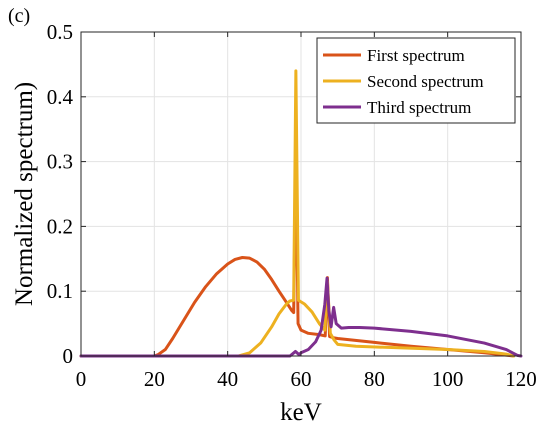 This screenshot has height=435, width=550. I want to click on x-tick-label: 0, so click(81, 379).